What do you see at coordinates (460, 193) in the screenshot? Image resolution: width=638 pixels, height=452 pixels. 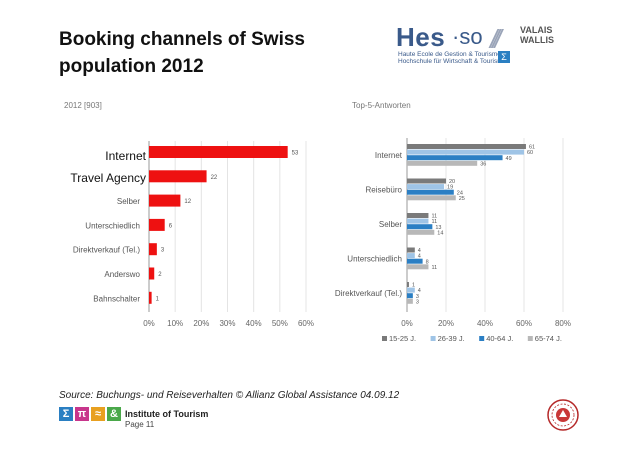 I see `chart2-data-label: 24` at bounding box center [460, 193].